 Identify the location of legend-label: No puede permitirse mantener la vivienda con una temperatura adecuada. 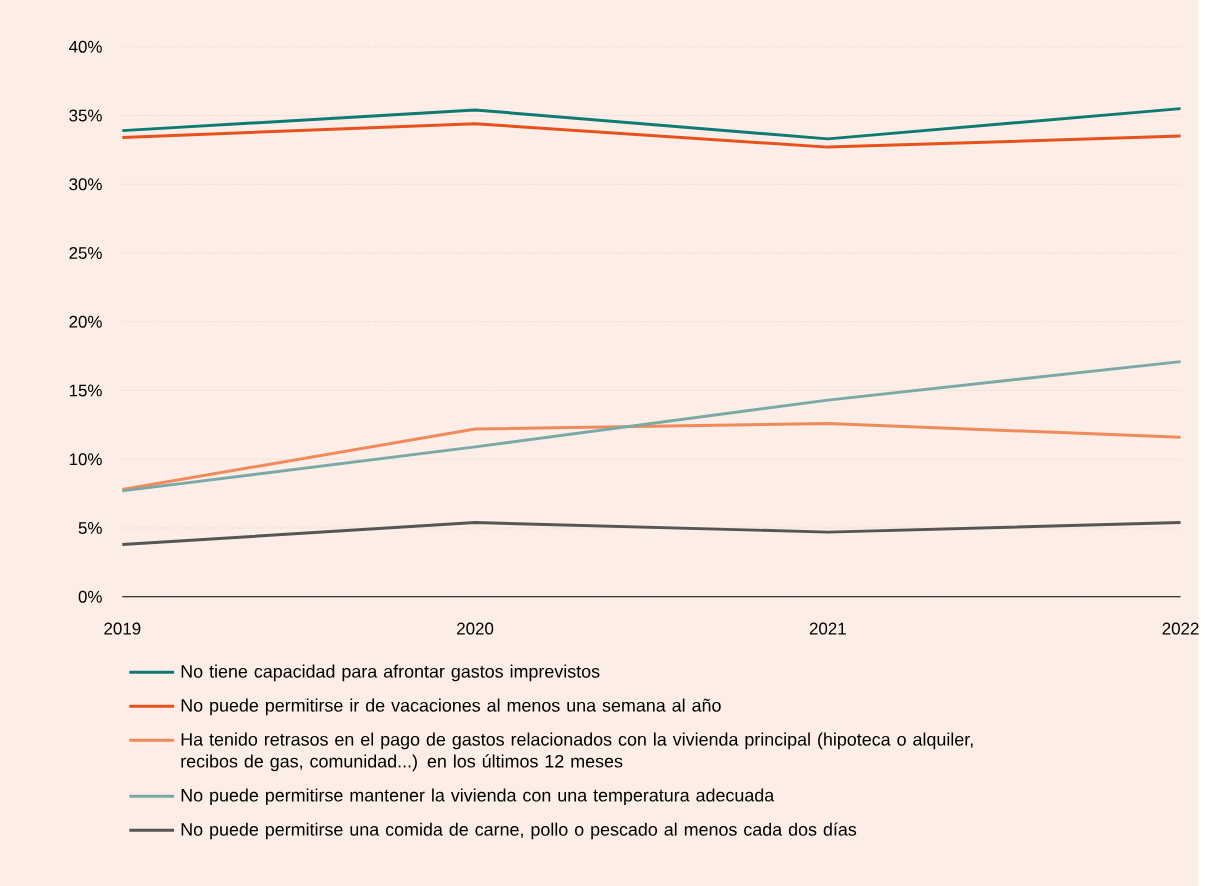
(478, 797).